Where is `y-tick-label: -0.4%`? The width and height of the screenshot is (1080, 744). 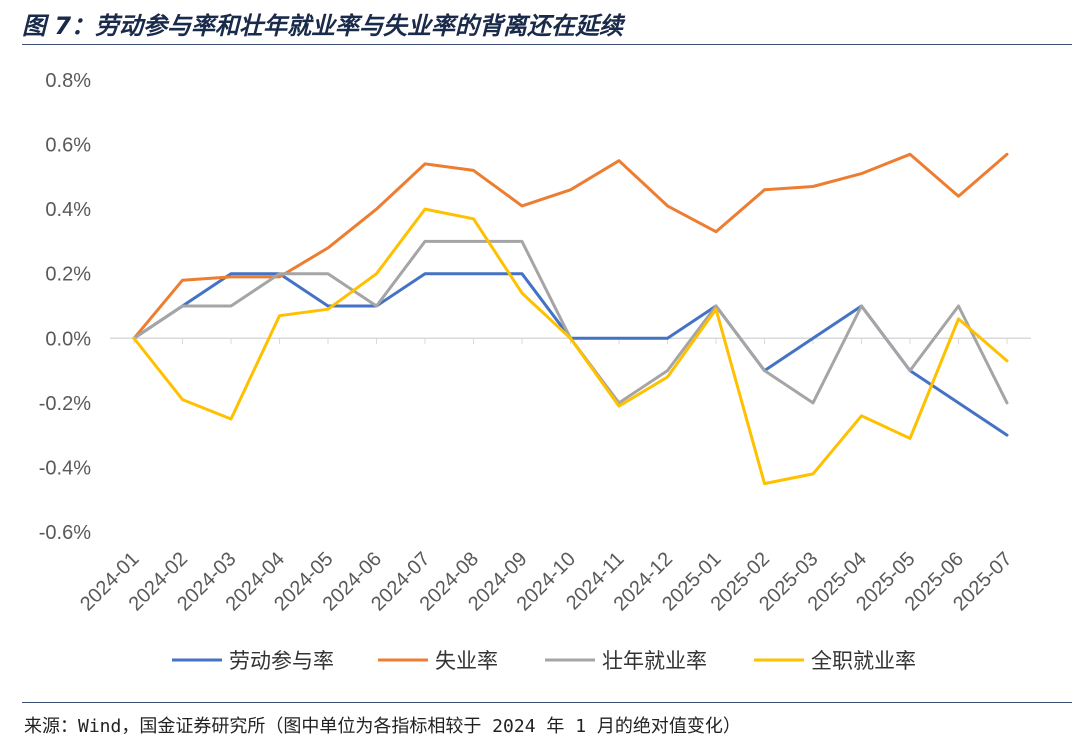
y-tick-label: -0.4% is located at coordinates (65, 468).